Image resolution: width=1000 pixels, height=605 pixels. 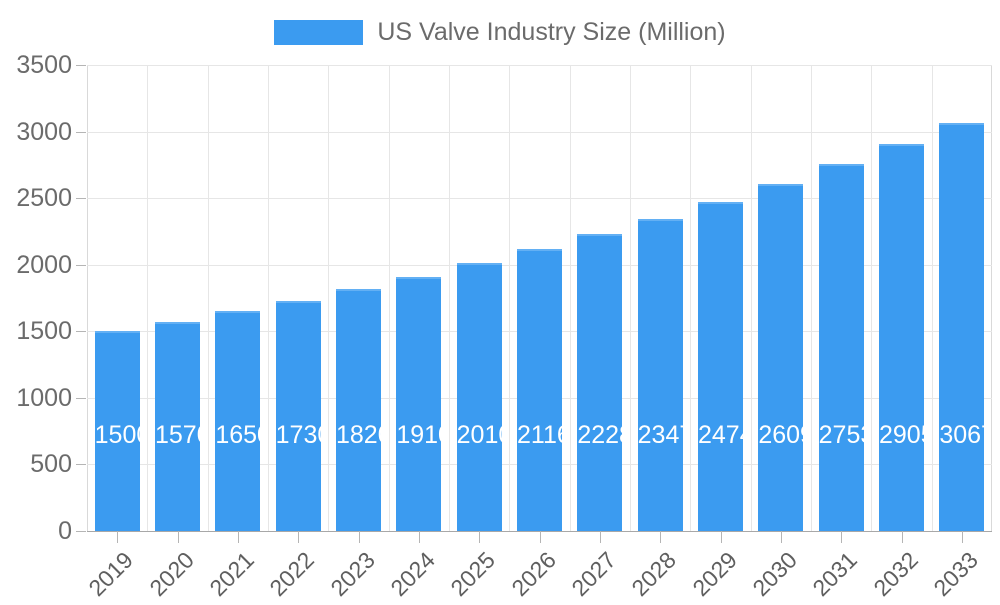 What do you see at coordinates (660, 374) in the screenshot?
I see `bar: 2347` at bounding box center [660, 374].